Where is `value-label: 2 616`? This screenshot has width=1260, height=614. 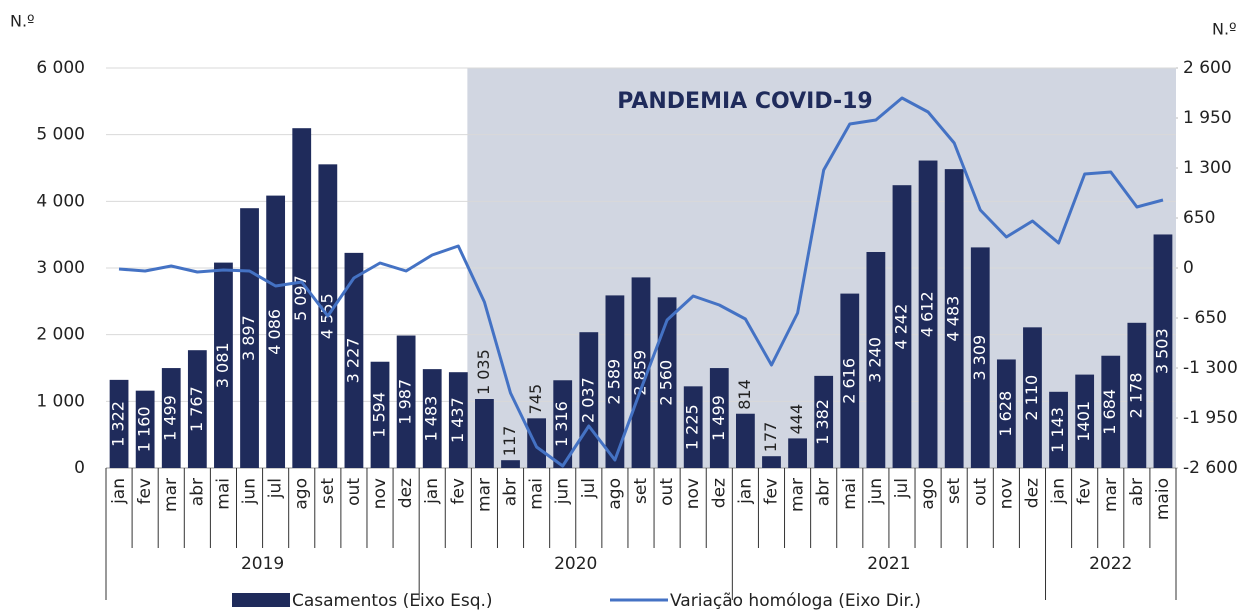
value-label: 2 616 is located at coordinates (848, 381).